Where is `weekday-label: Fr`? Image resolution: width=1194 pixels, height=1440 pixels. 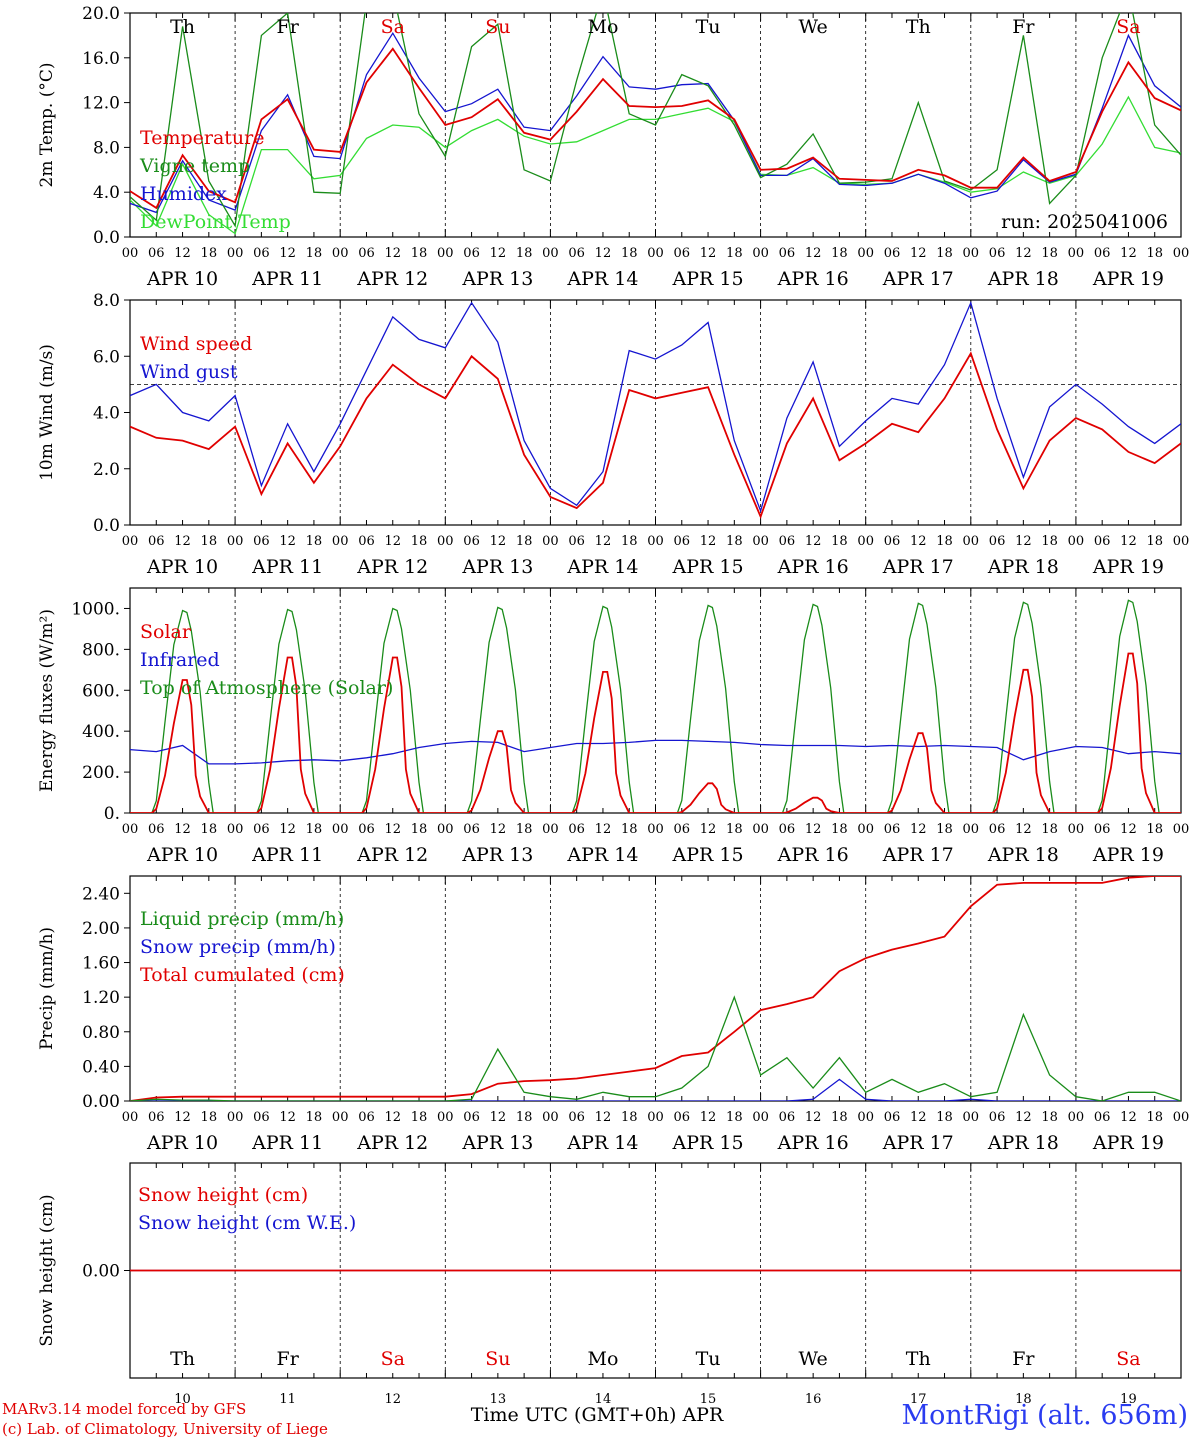 weekday-label: Fr is located at coordinates (288, 1359).